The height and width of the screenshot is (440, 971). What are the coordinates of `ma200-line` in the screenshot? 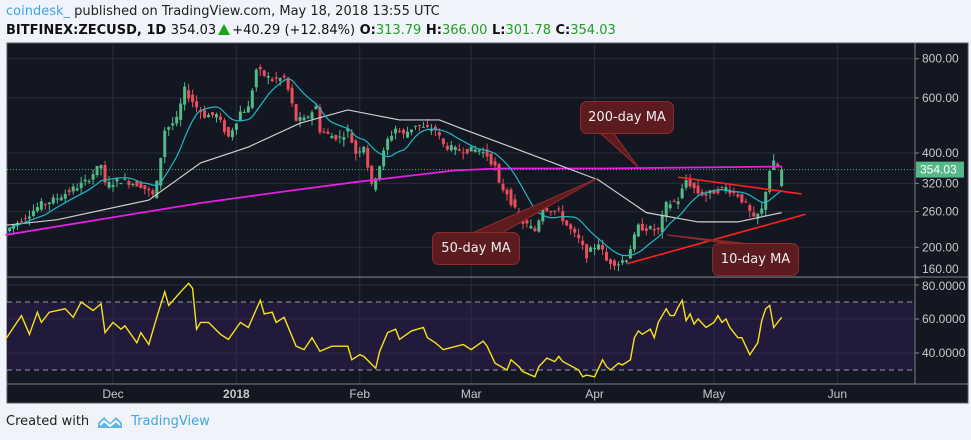 It's located at (393, 200).